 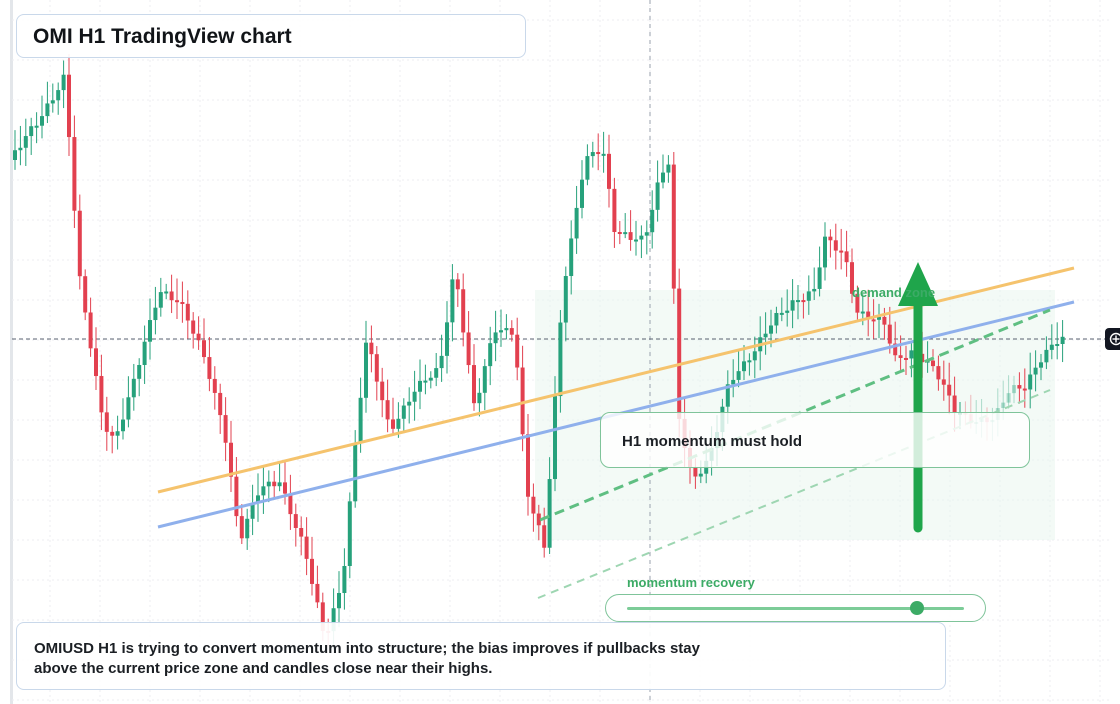 I want to click on crosshair-button, so click(x=1112, y=339).